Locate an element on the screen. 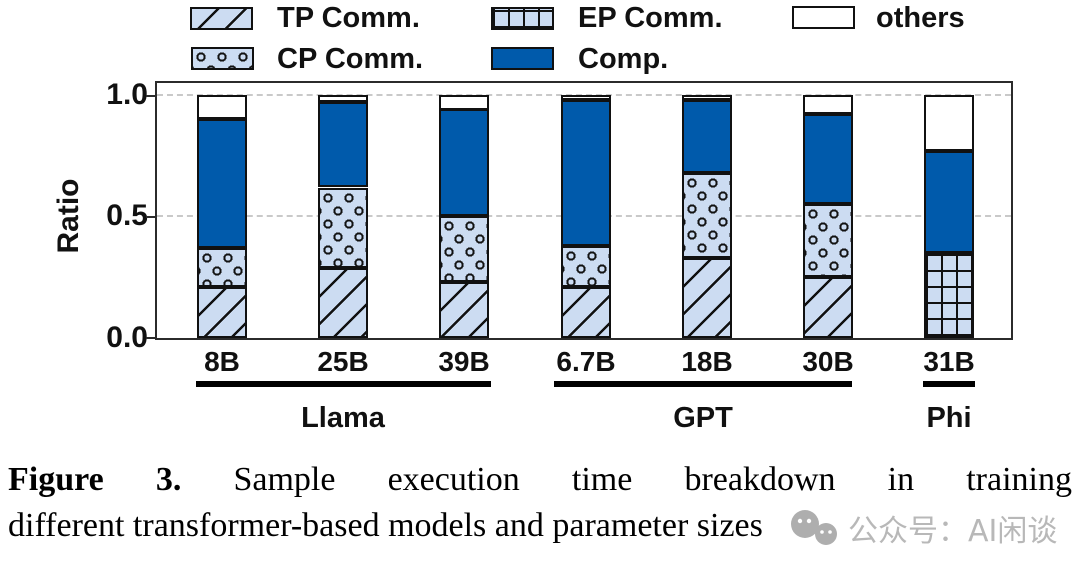 The height and width of the screenshot is (575, 1080). x-tick-label-31B: 31B is located at coordinates (949, 361).